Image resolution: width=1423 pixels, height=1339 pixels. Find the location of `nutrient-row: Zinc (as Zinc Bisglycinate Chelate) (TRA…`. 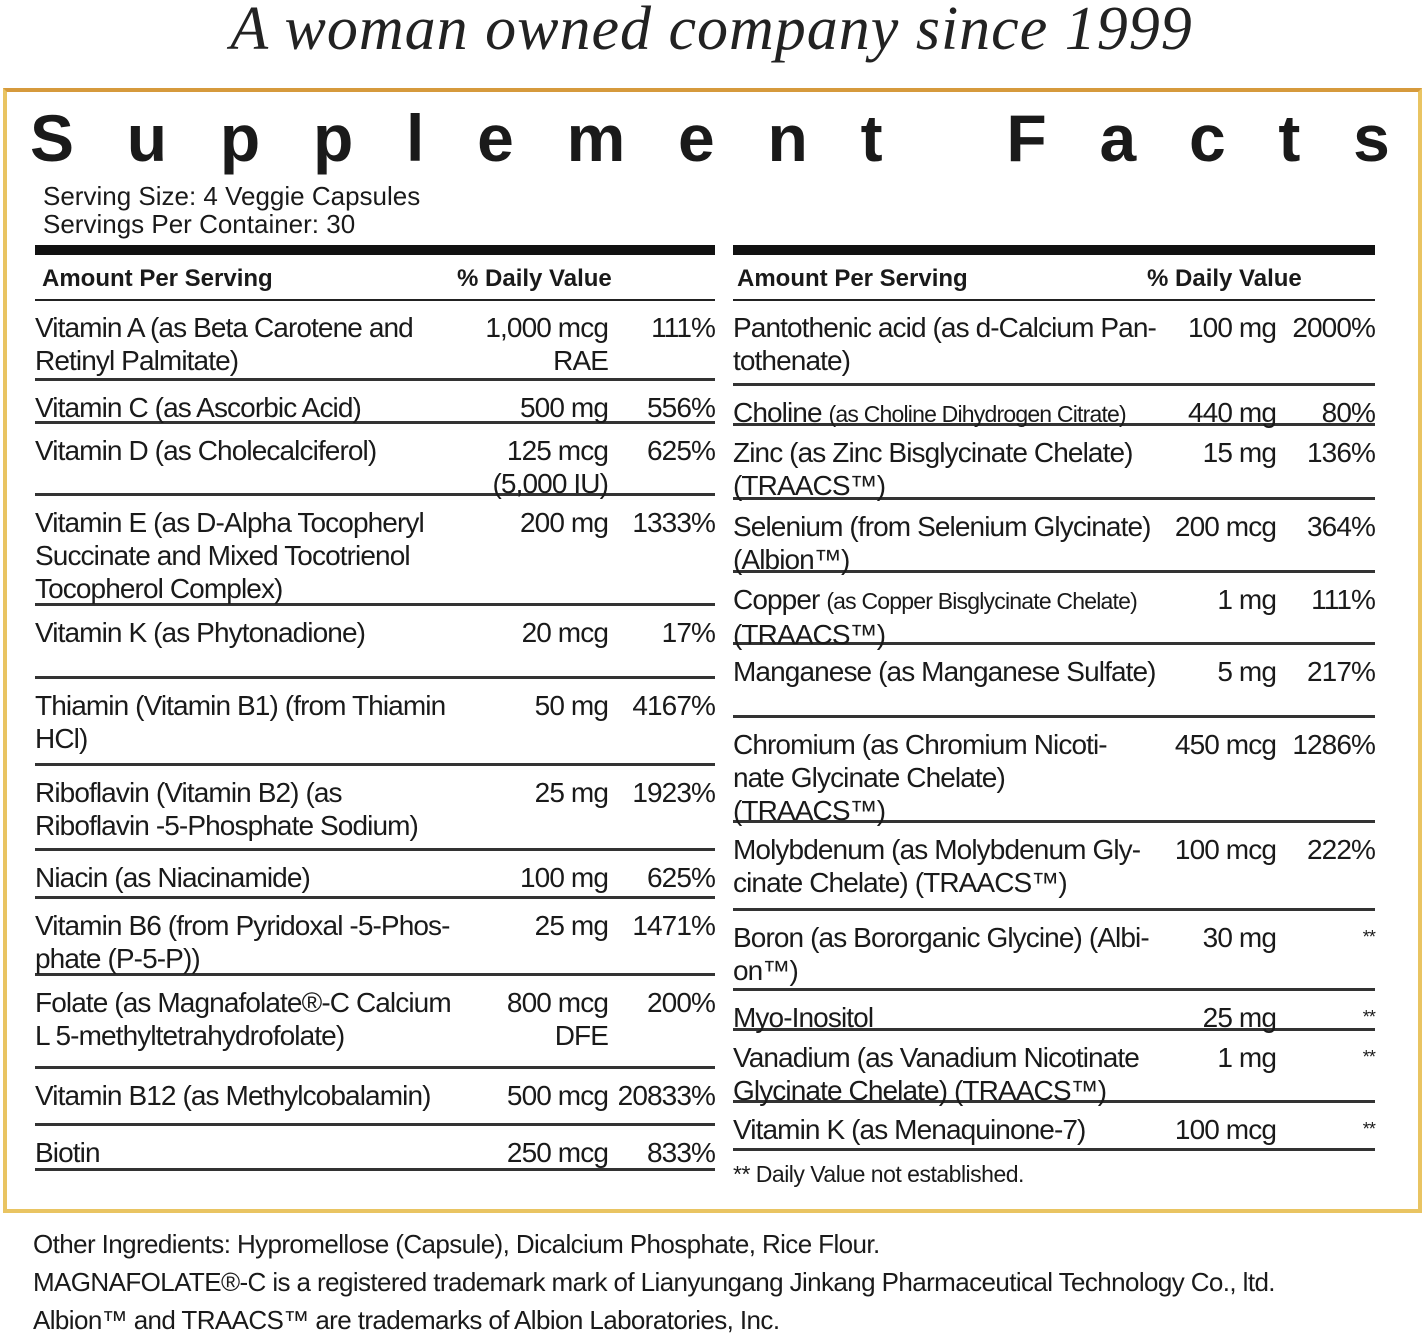

nutrient-row: Zinc (as Zinc Bisglycinate Chelate) (TRA… is located at coordinates (1054, 463).